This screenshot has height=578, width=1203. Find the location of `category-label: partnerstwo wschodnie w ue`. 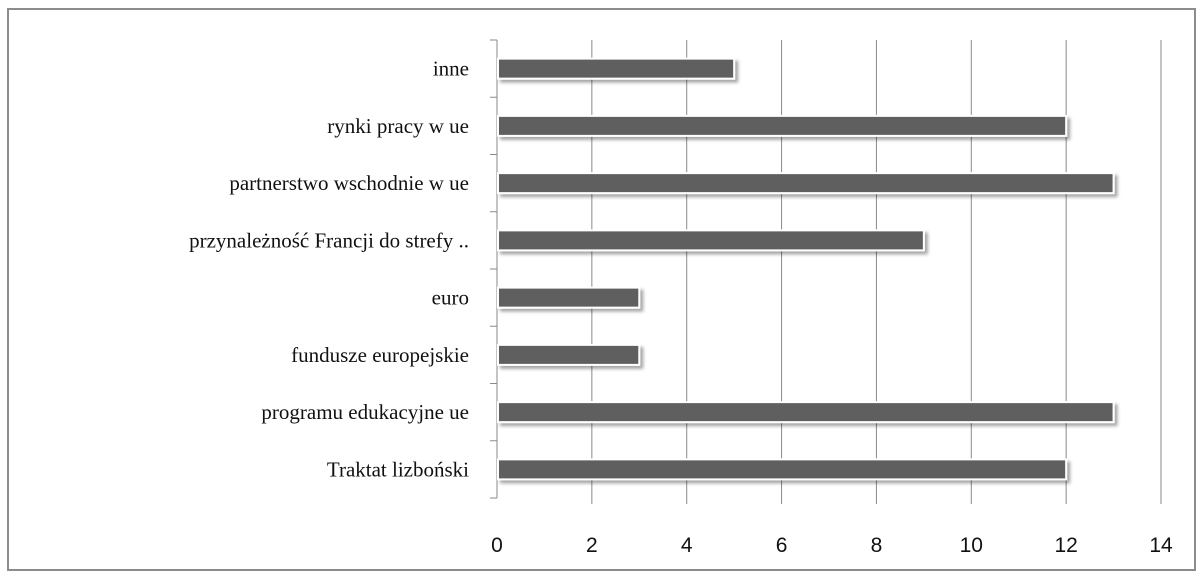

category-label: partnerstwo wschodnie w ue is located at coordinates (349, 183).